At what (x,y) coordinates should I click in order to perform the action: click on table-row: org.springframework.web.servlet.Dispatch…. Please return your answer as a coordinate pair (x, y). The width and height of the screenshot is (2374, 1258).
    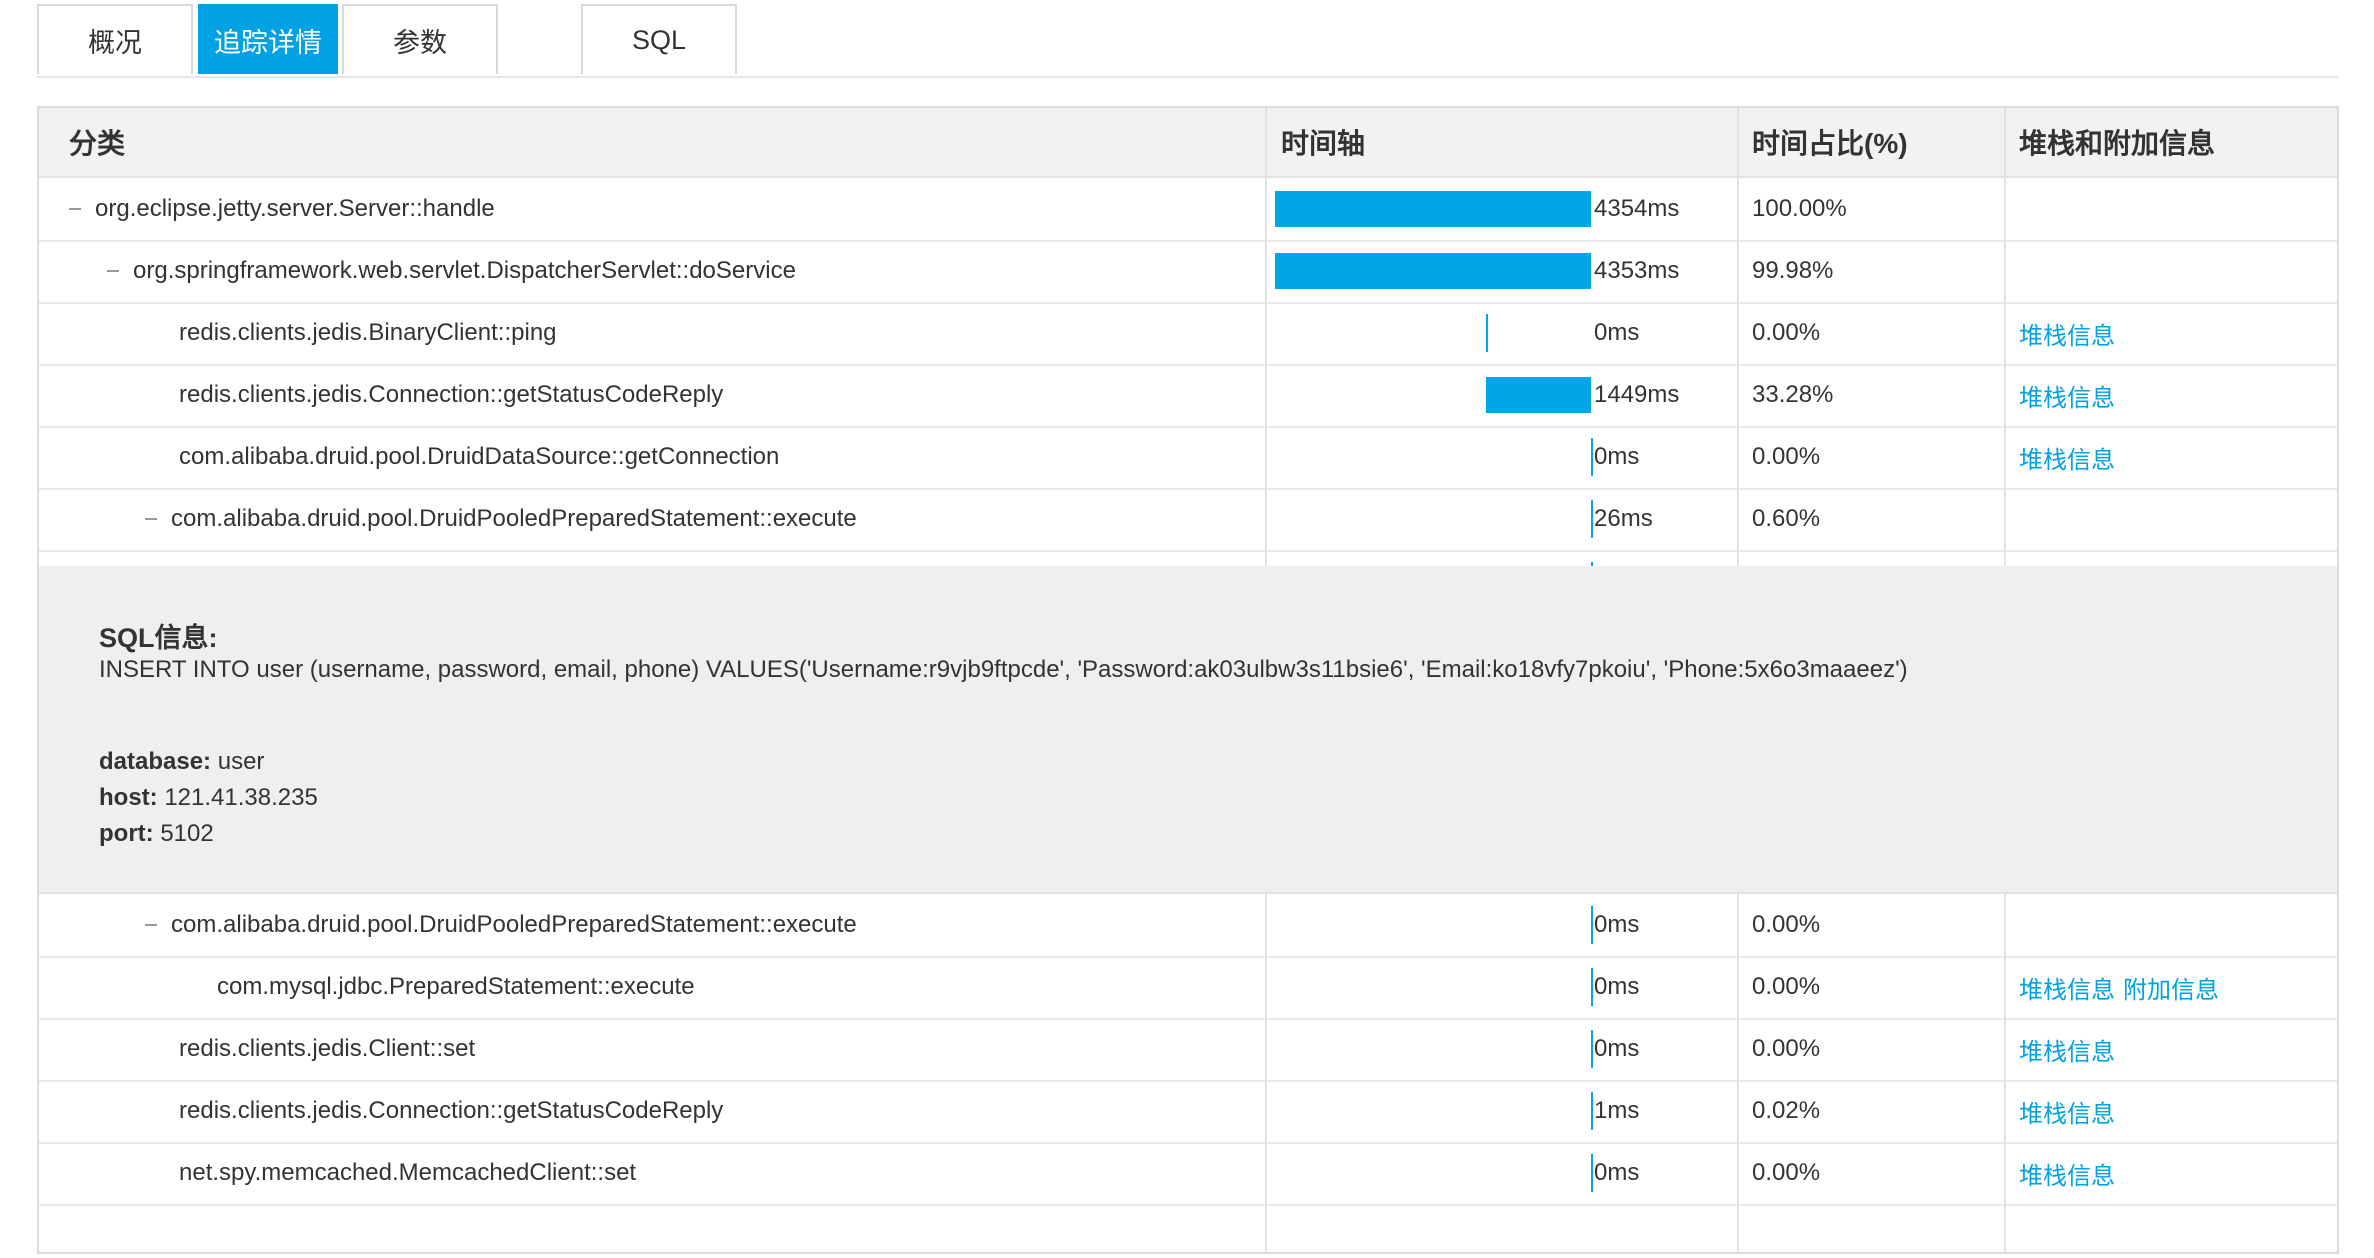
    Looking at the image, I should click on (1188, 272).